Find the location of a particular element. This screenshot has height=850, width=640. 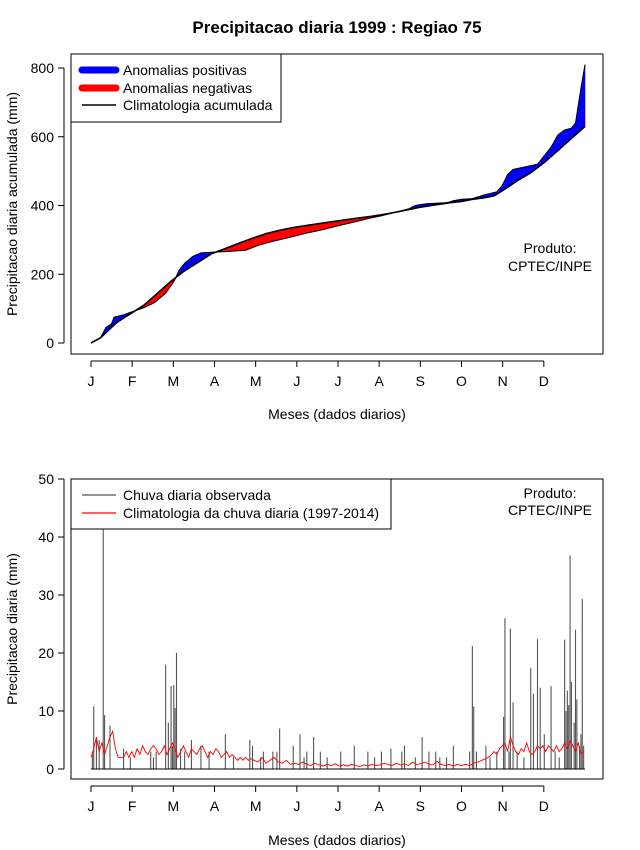

annotation-produto-bottom: Produto: is located at coordinates (550, 493).